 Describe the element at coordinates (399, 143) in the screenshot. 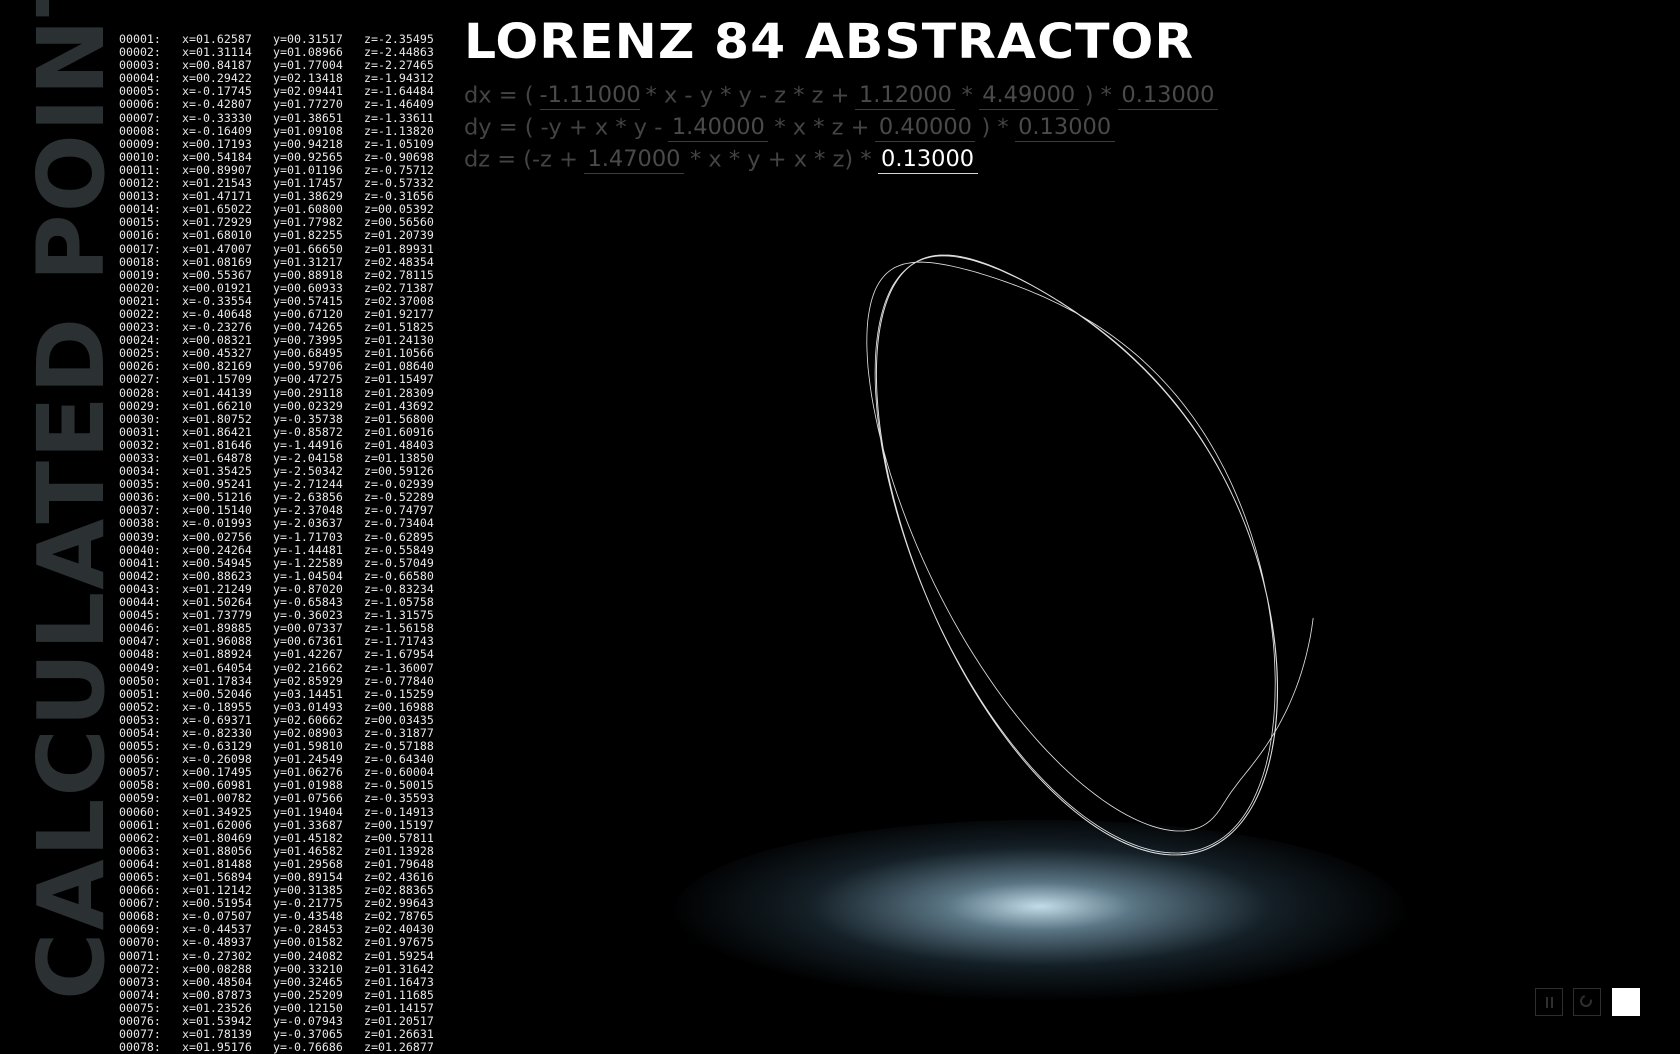

I see `point-z: z=-1.05109` at that location.